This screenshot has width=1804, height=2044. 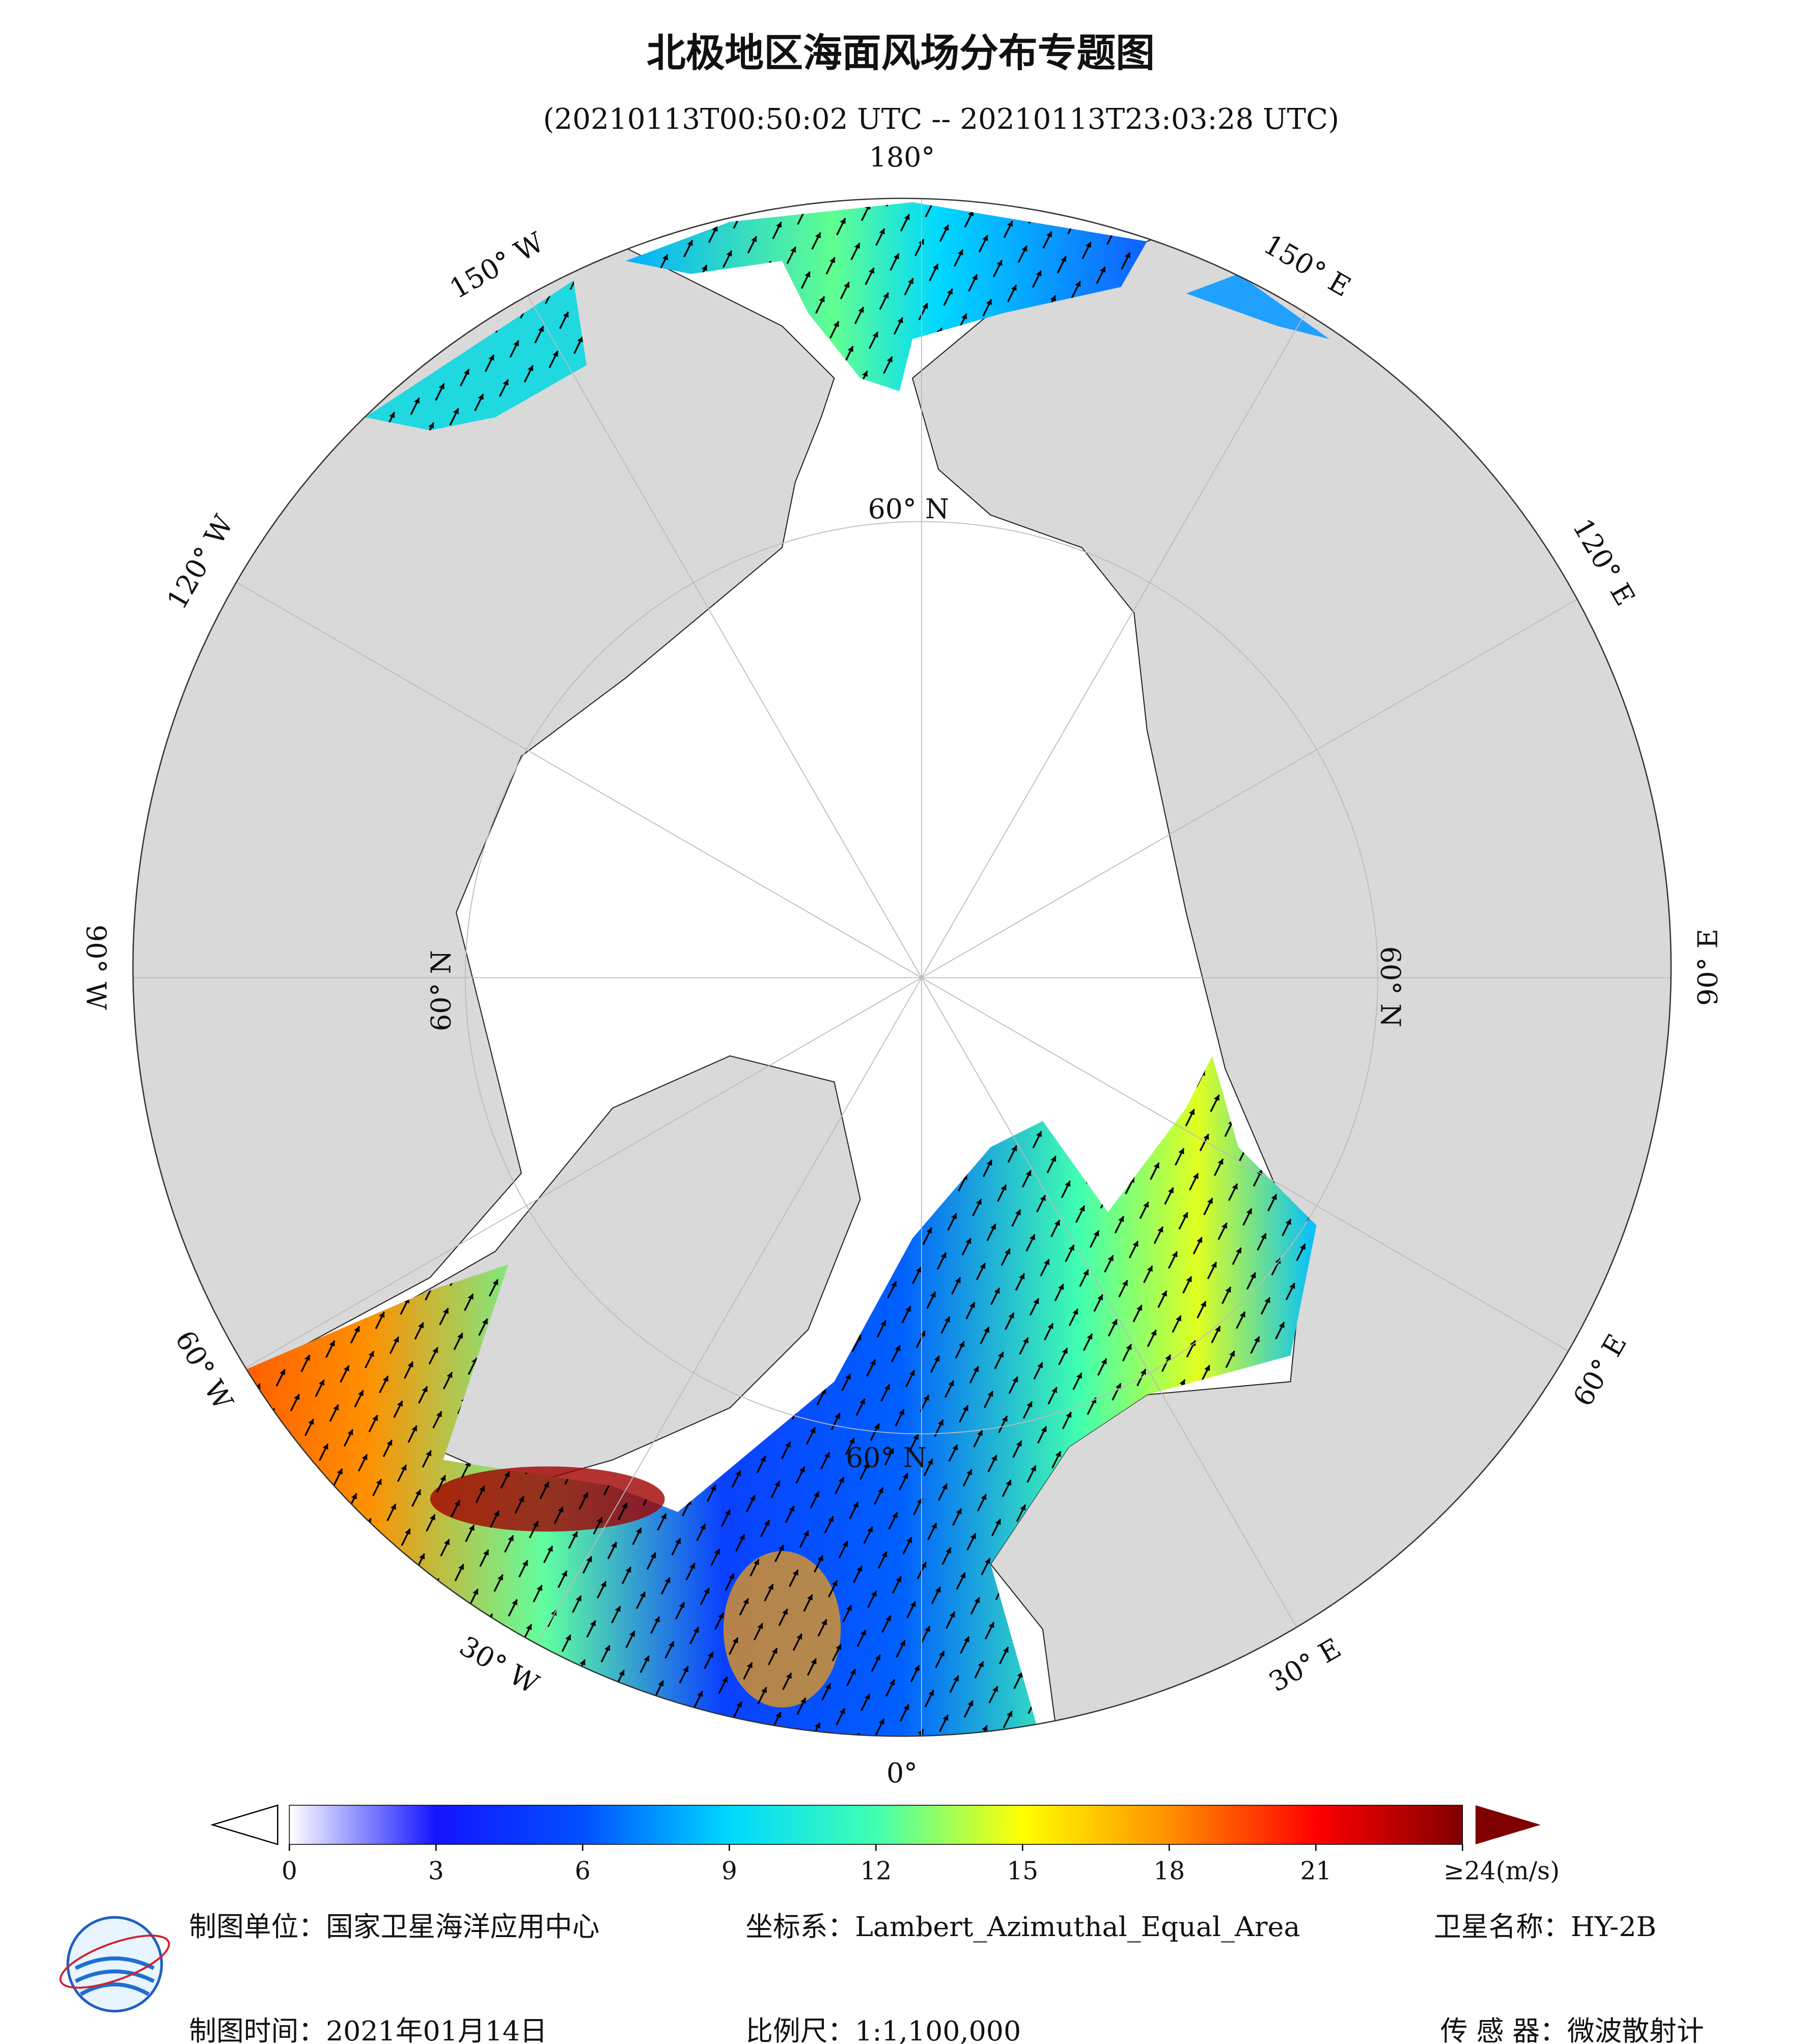 I want to click on footer-date: 制图时间：2021年01月14日, so click(x=368, y=2029).